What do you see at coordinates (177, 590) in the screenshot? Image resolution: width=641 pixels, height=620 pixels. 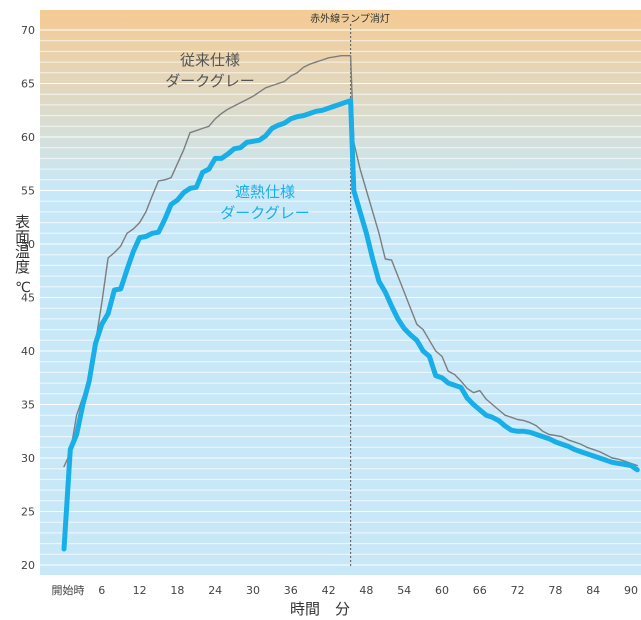 I see `x-tick-label: 18` at bounding box center [177, 590].